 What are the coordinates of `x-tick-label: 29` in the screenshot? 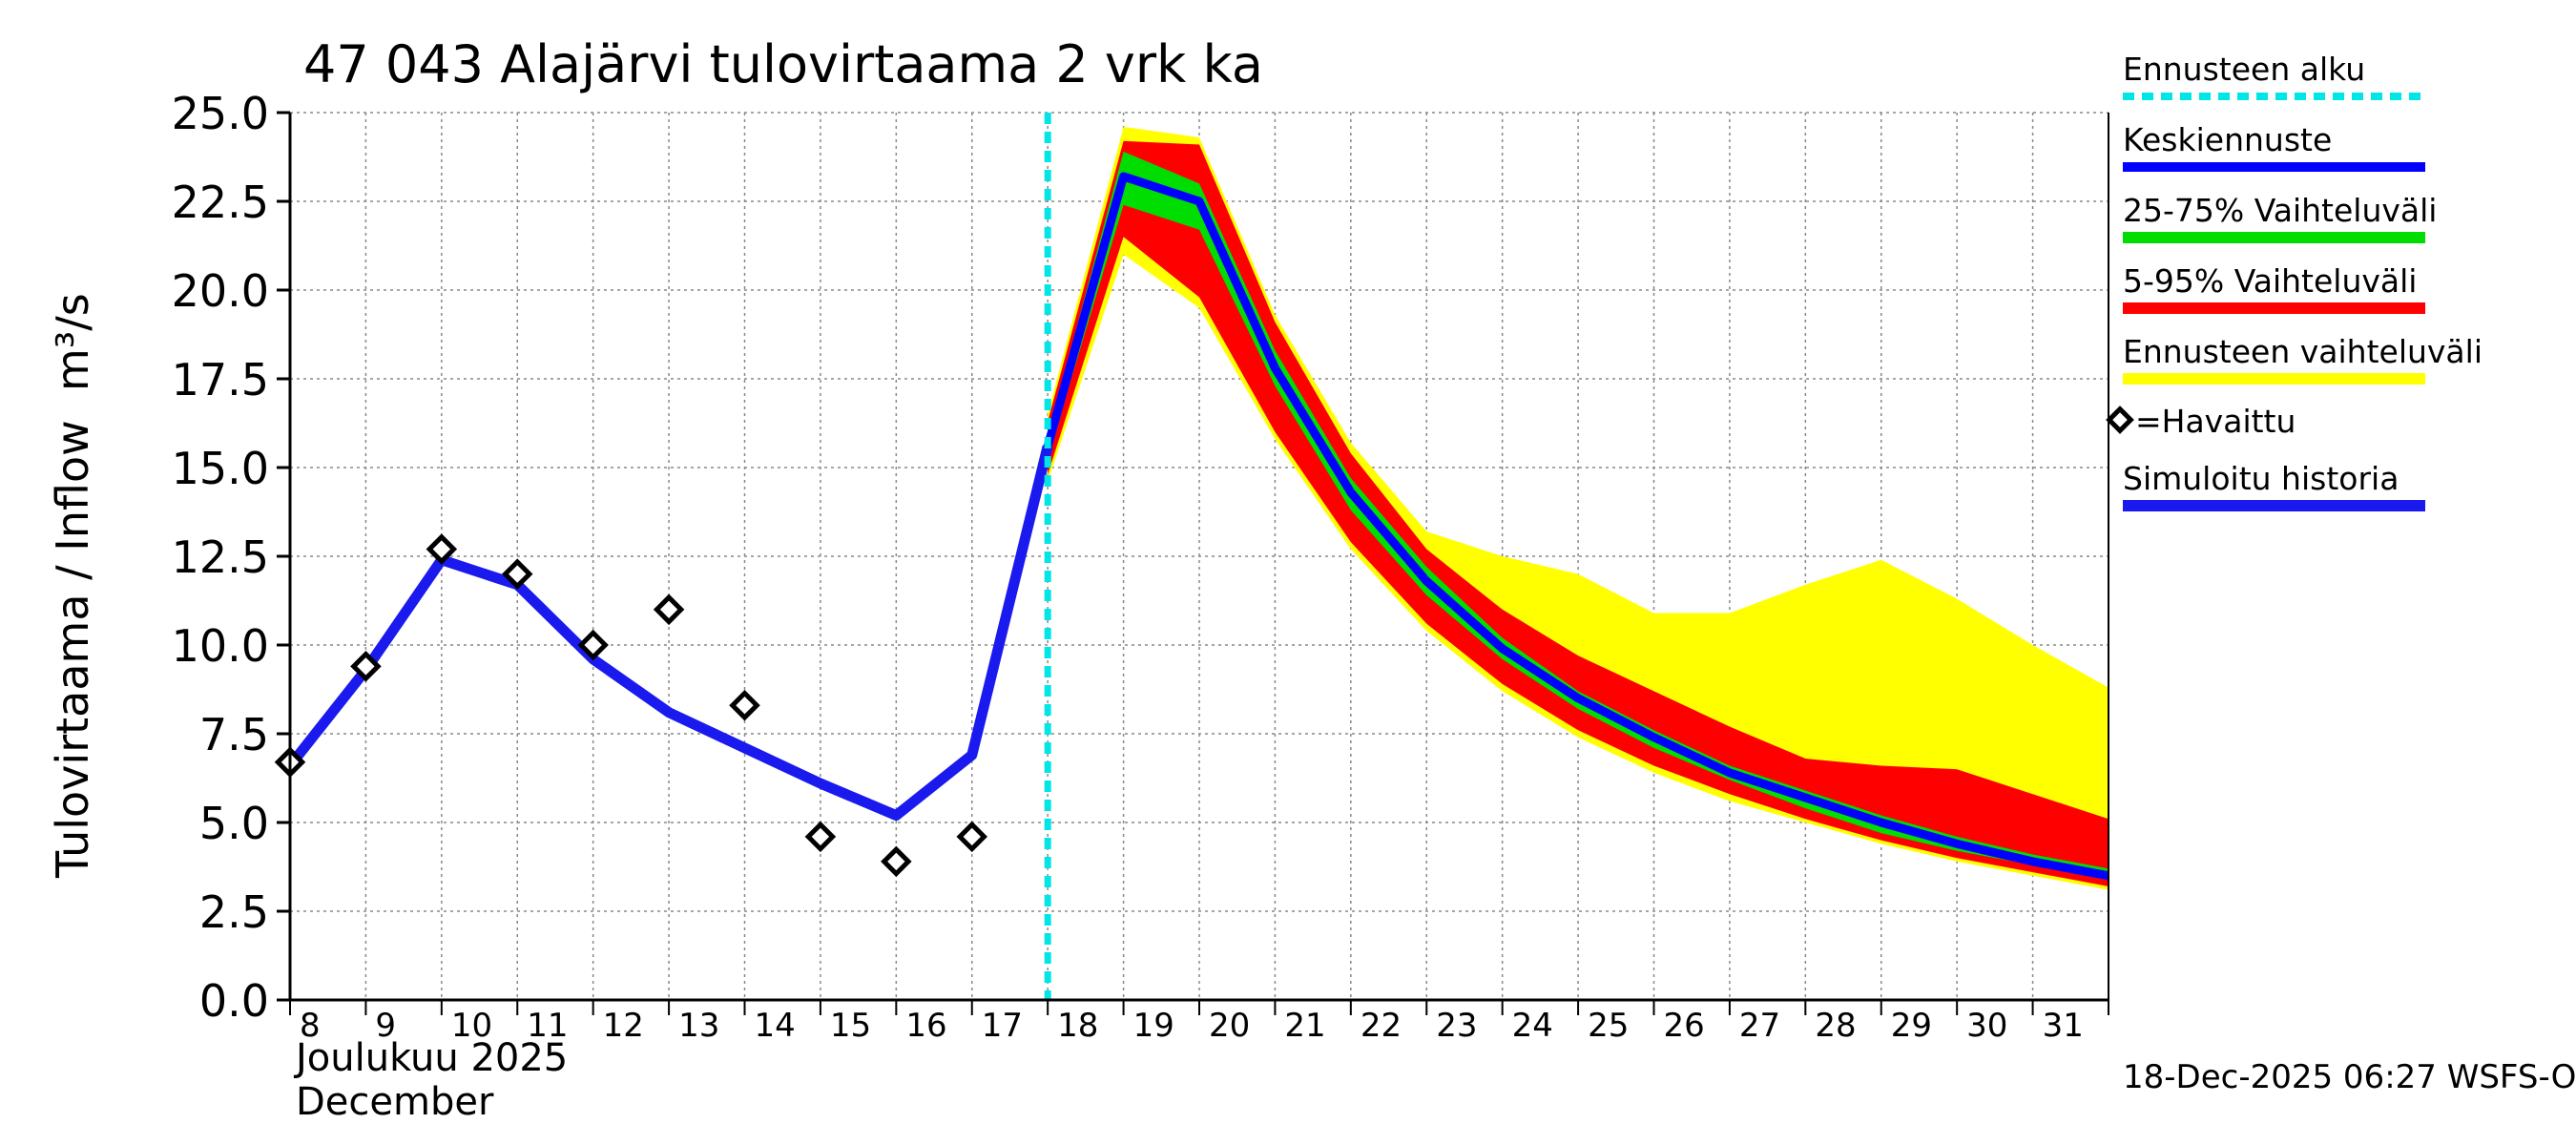 It's located at (1911, 1026).